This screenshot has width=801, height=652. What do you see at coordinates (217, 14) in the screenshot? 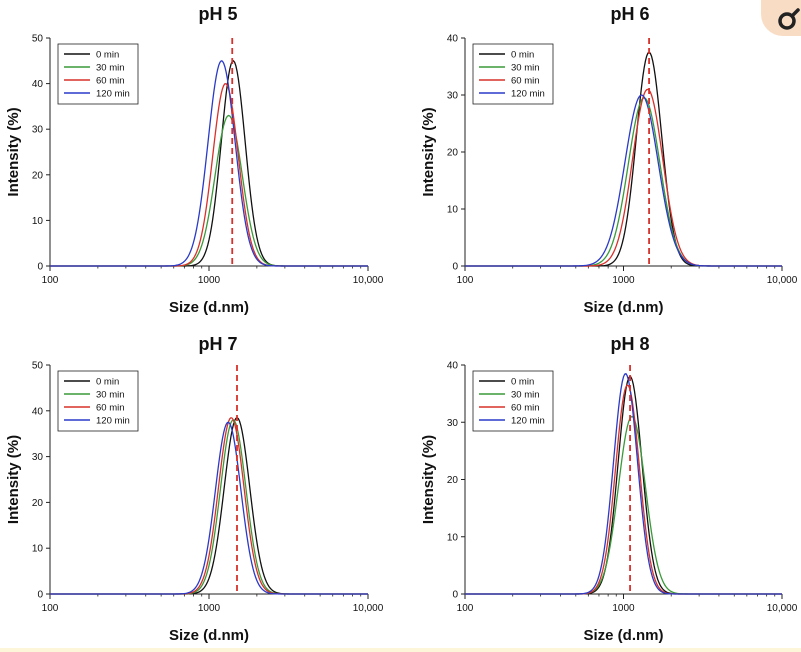
I see `chart-title: pH 5` at bounding box center [217, 14].